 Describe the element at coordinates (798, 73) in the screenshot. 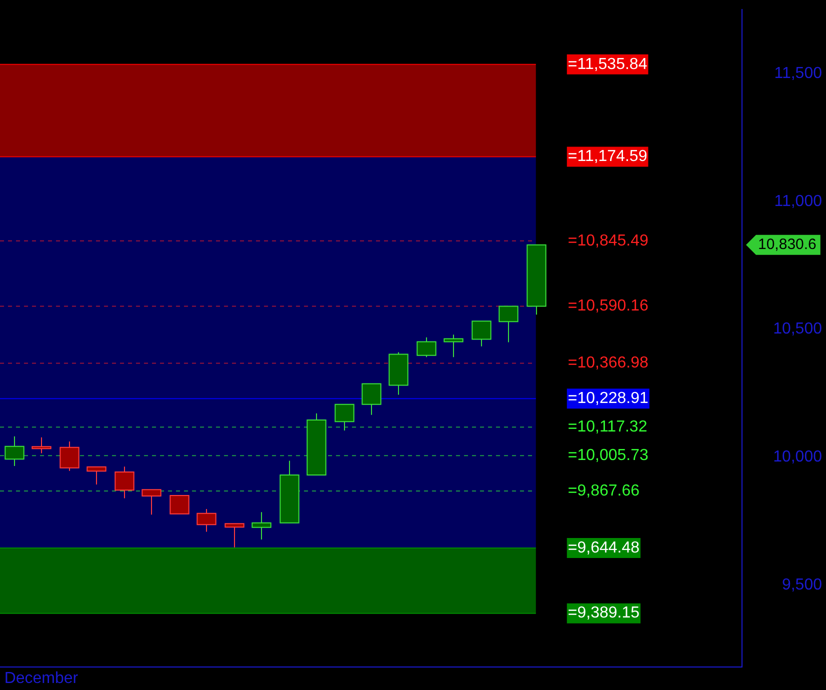

I see `y-tick-label: 11,500` at that location.